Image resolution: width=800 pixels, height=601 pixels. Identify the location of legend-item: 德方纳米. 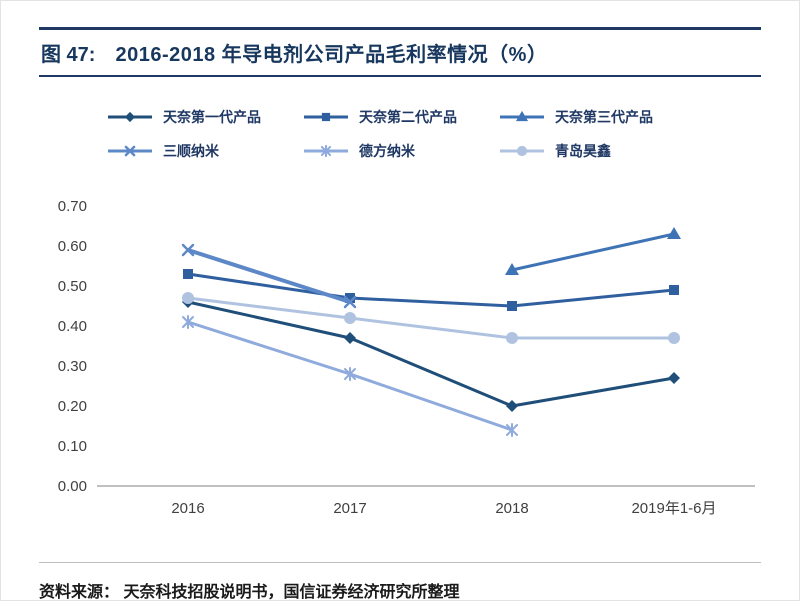
(400, 151).